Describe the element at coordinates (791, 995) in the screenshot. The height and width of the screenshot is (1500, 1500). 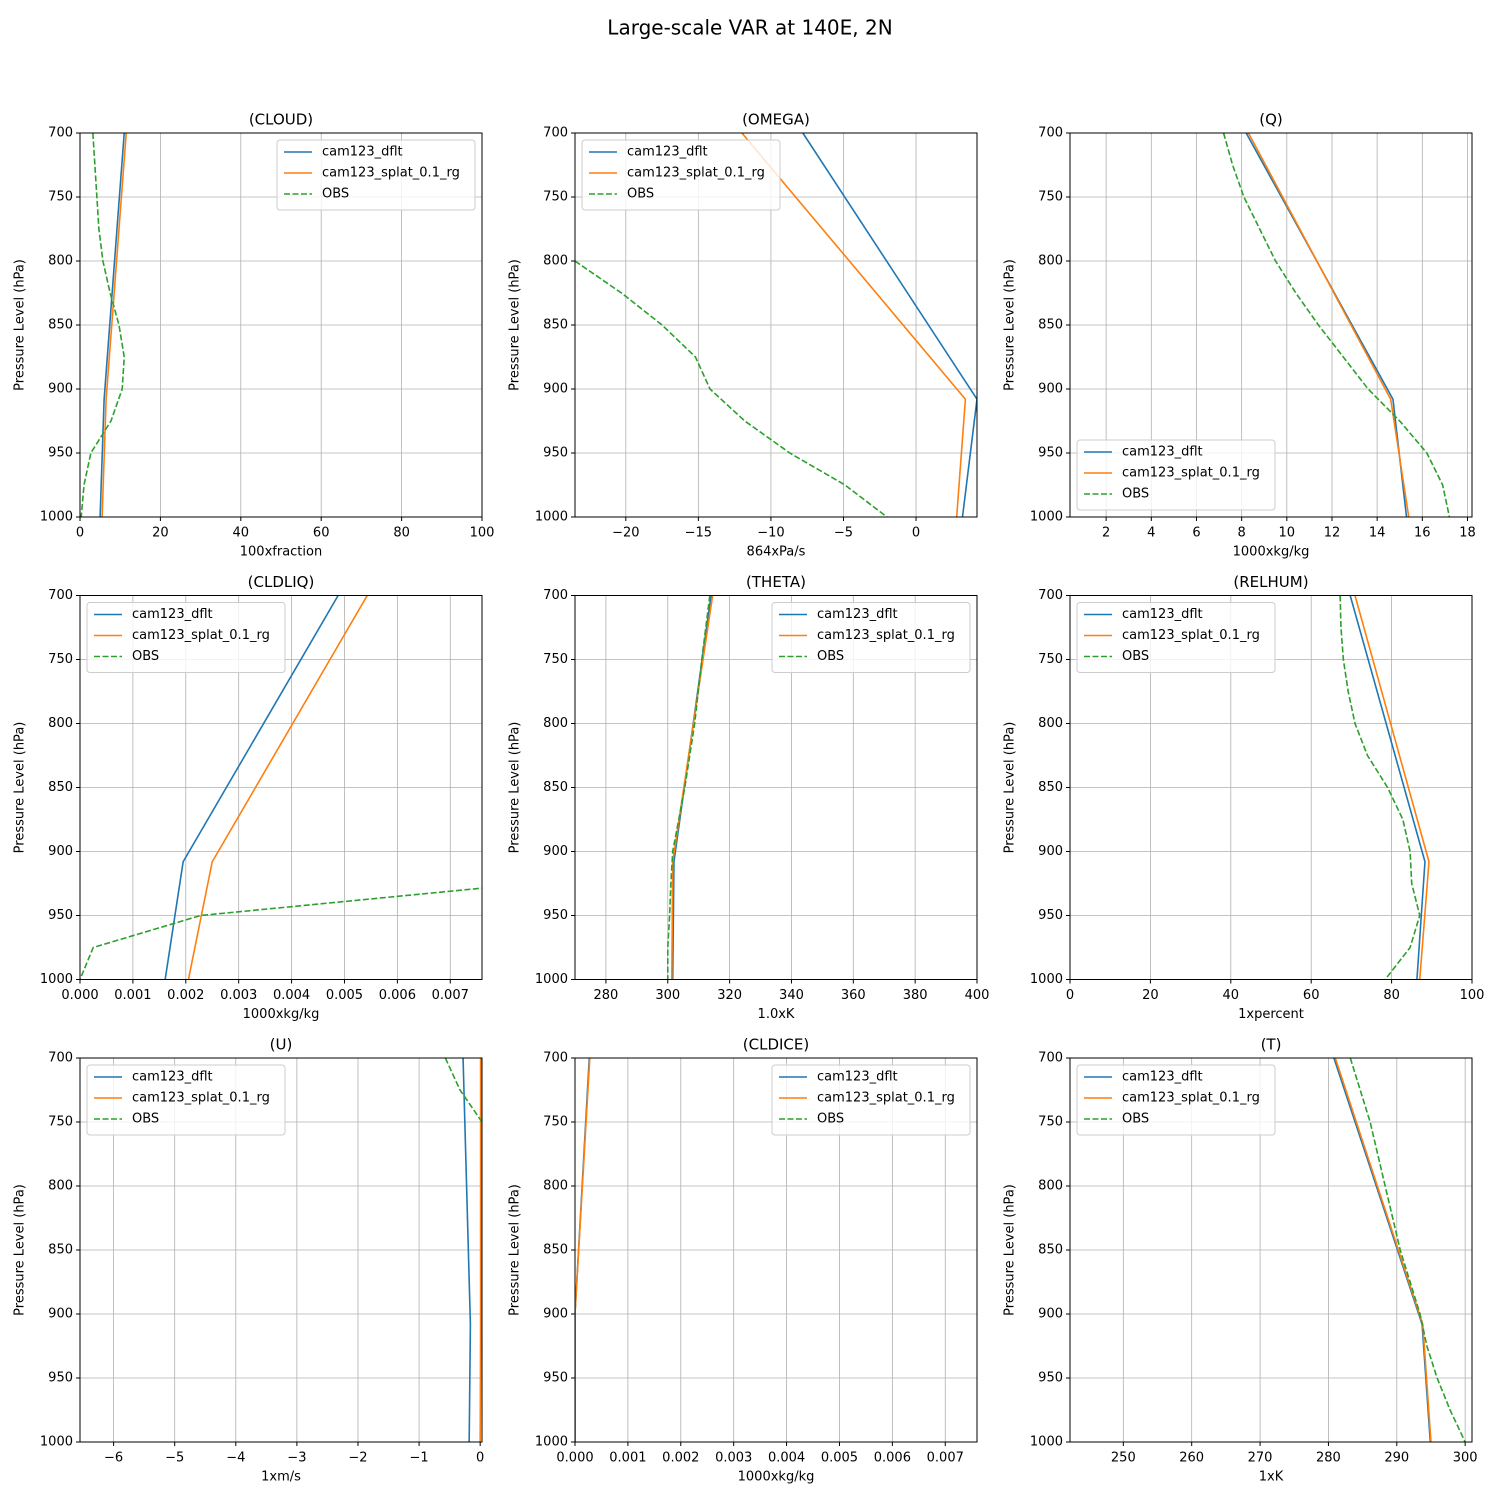
I see `x-tick-label: 340` at that location.